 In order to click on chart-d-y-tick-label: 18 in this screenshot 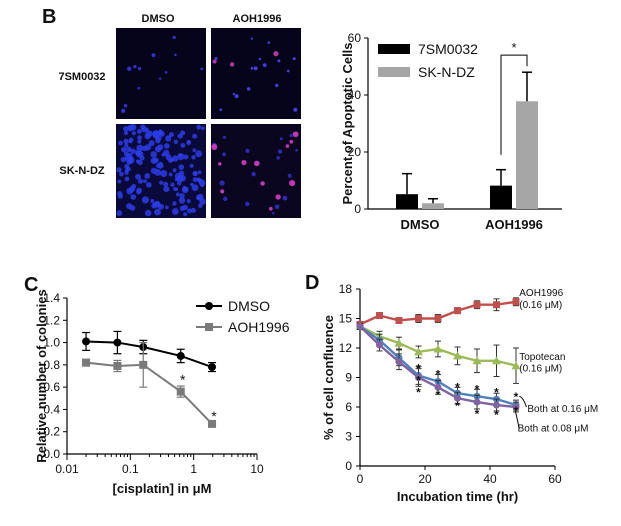, I will do `click(346, 289)`.